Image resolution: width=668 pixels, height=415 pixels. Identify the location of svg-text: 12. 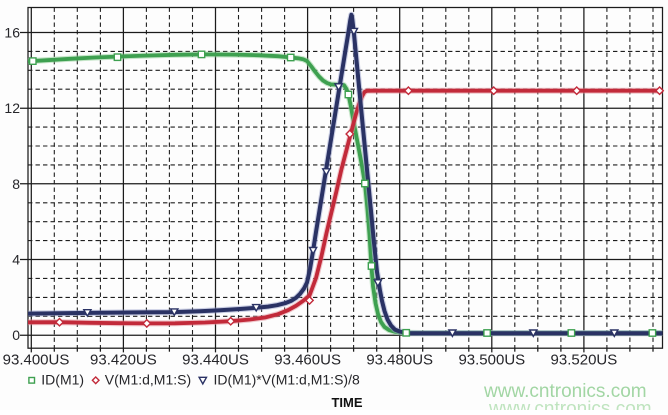
(12, 108).